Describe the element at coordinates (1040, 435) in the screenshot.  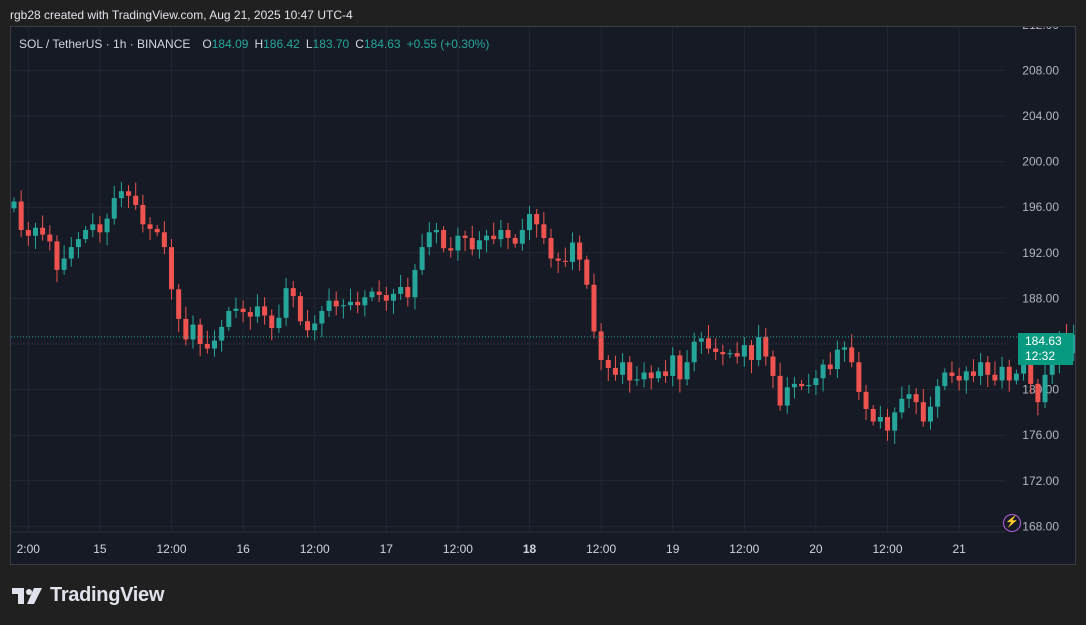
I see `y-tick-label: 176.00` at that location.